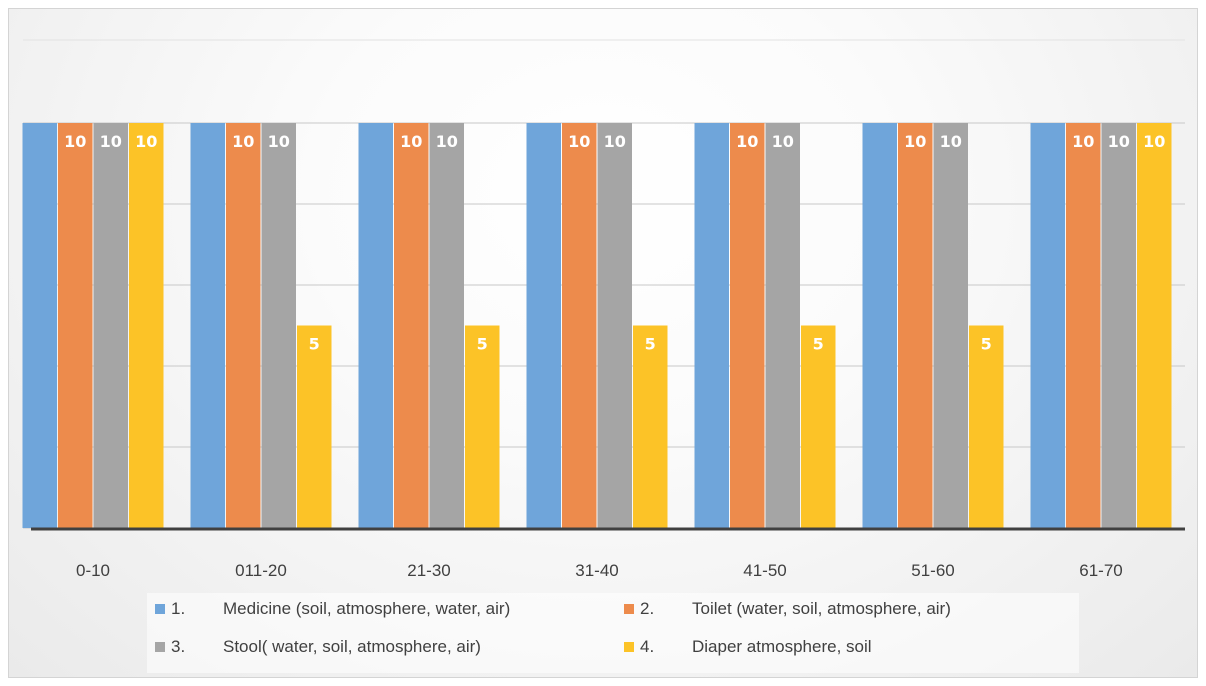 The image size is (1206, 686). Describe the element at coordinates (93, 570) in the screenshot. I see `x-tick-label: 0-10` at that location.